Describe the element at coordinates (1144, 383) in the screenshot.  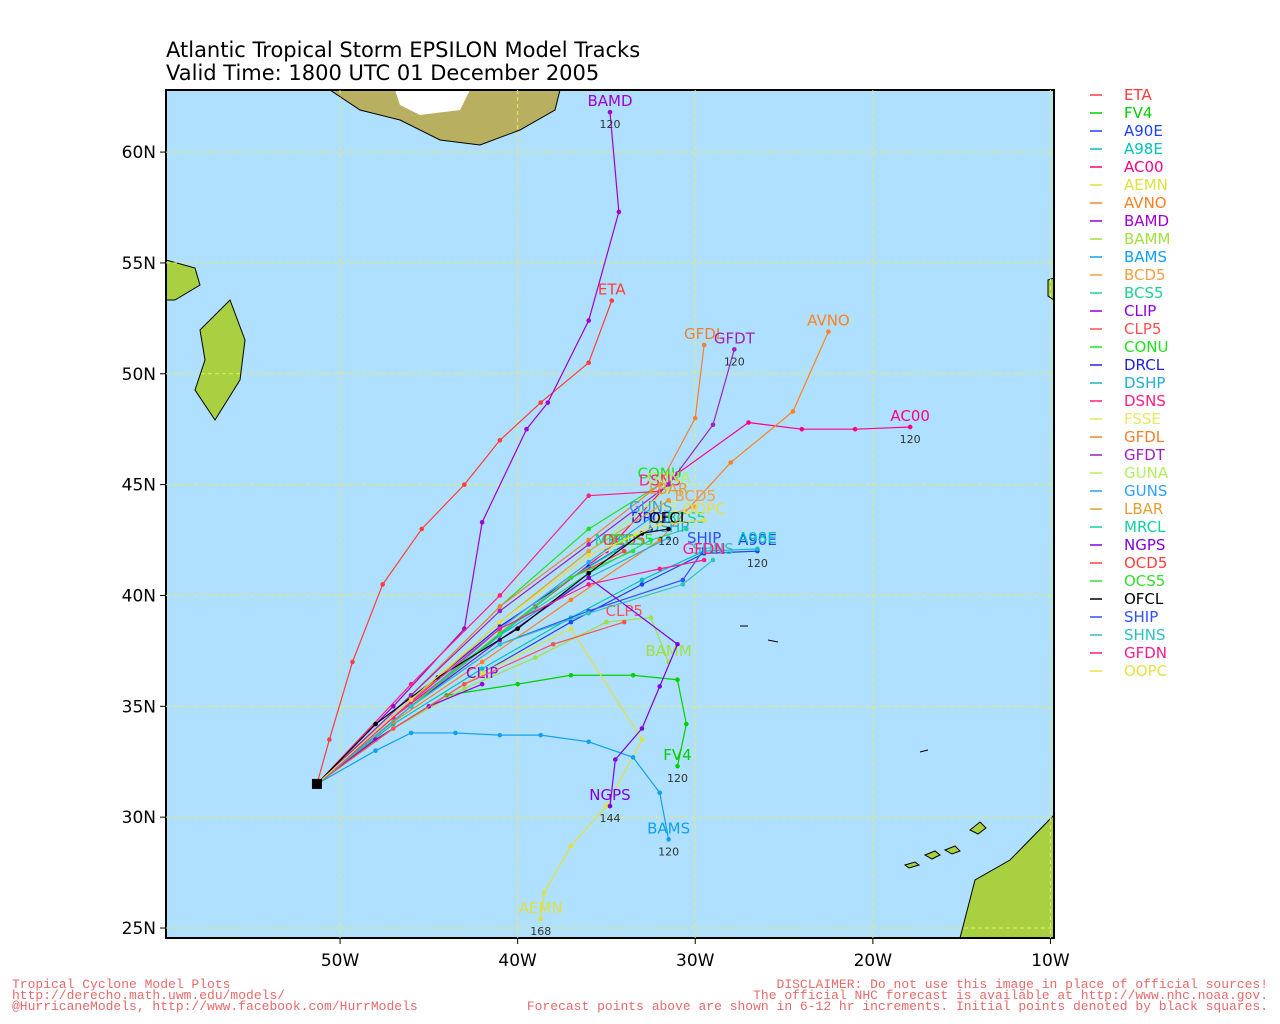
I see `legend-label: DSHP` at that location.